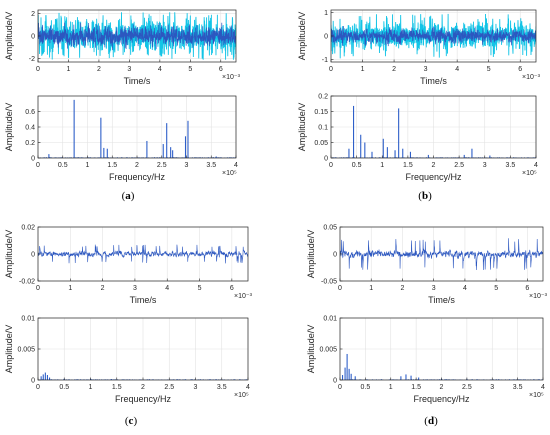 The height and width of the screenshot is (435, 550). I want to click on tick-label-x: 5, so click(496, 288).